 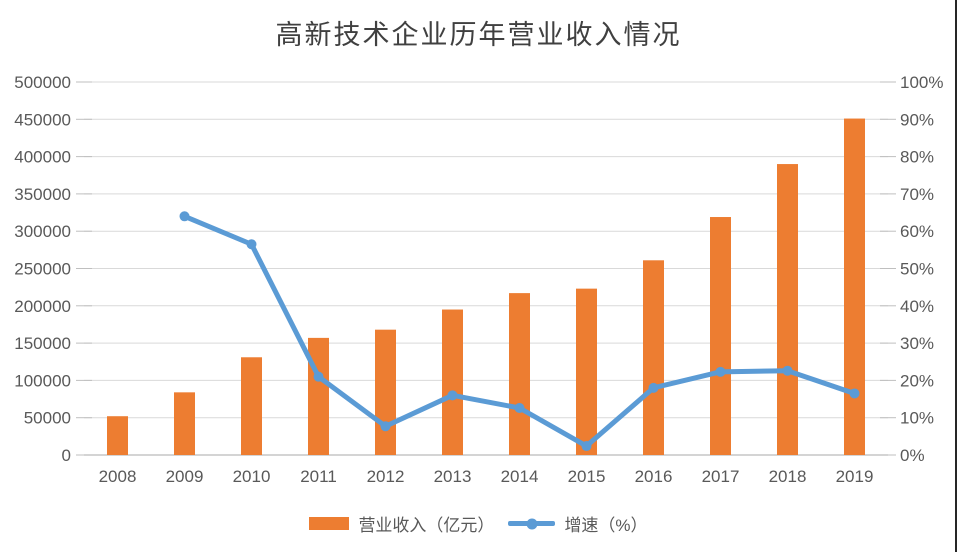 I want to click on line-point-2010, so click(x=251, y=244).